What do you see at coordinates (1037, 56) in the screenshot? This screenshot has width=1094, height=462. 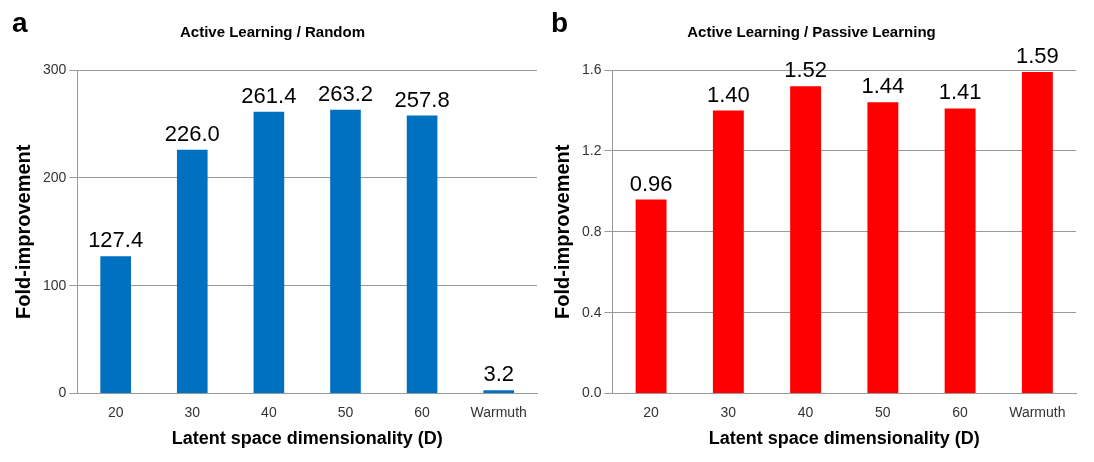 I see `data-label: 1.59` at bounding box center [1037, 56].